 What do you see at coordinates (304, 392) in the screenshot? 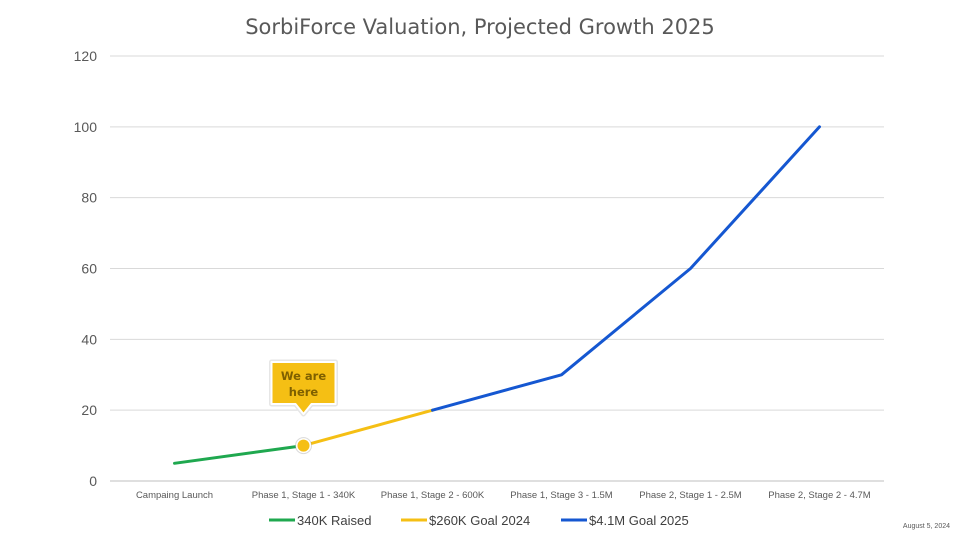
I see `callout-text: here` at bounding box center [304, 392].